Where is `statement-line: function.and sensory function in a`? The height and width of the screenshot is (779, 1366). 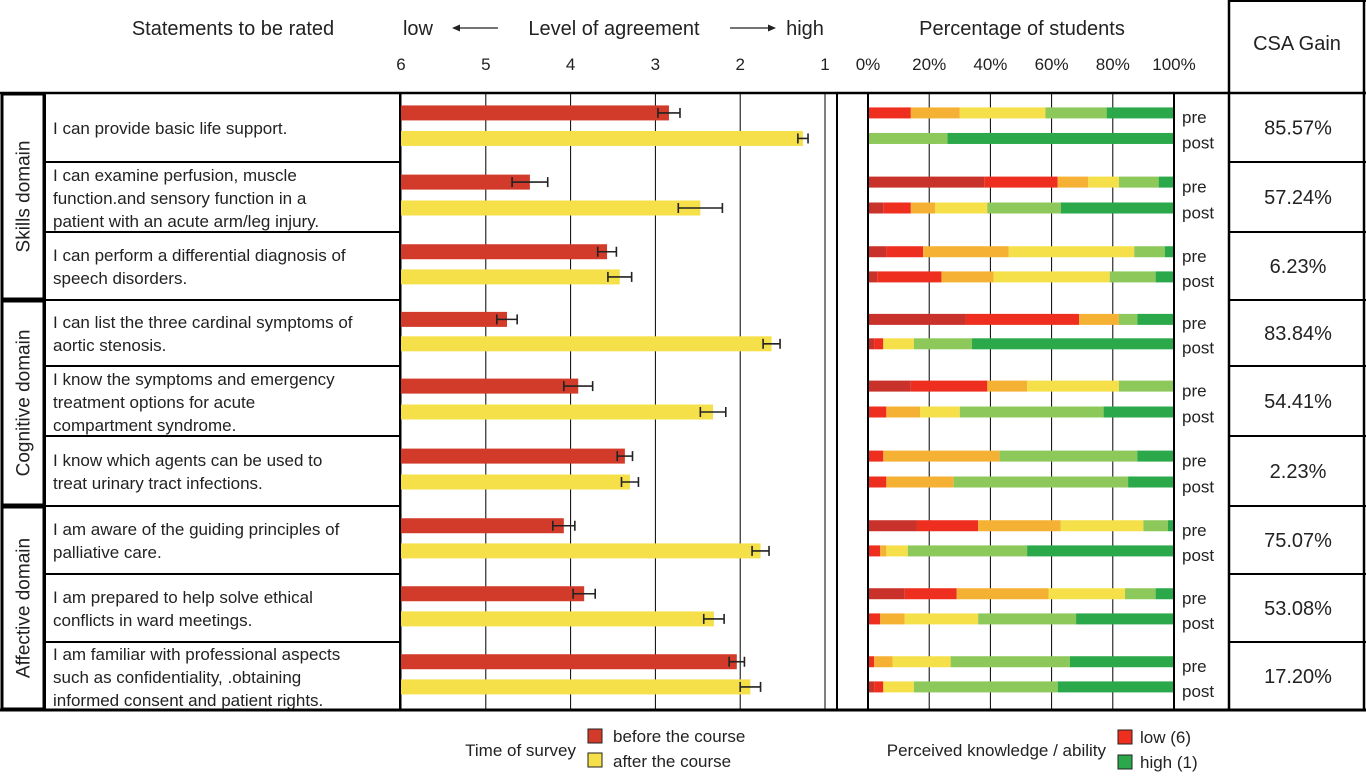
statement-line: function.and sensory function in a is located at coordinates (180, 198).